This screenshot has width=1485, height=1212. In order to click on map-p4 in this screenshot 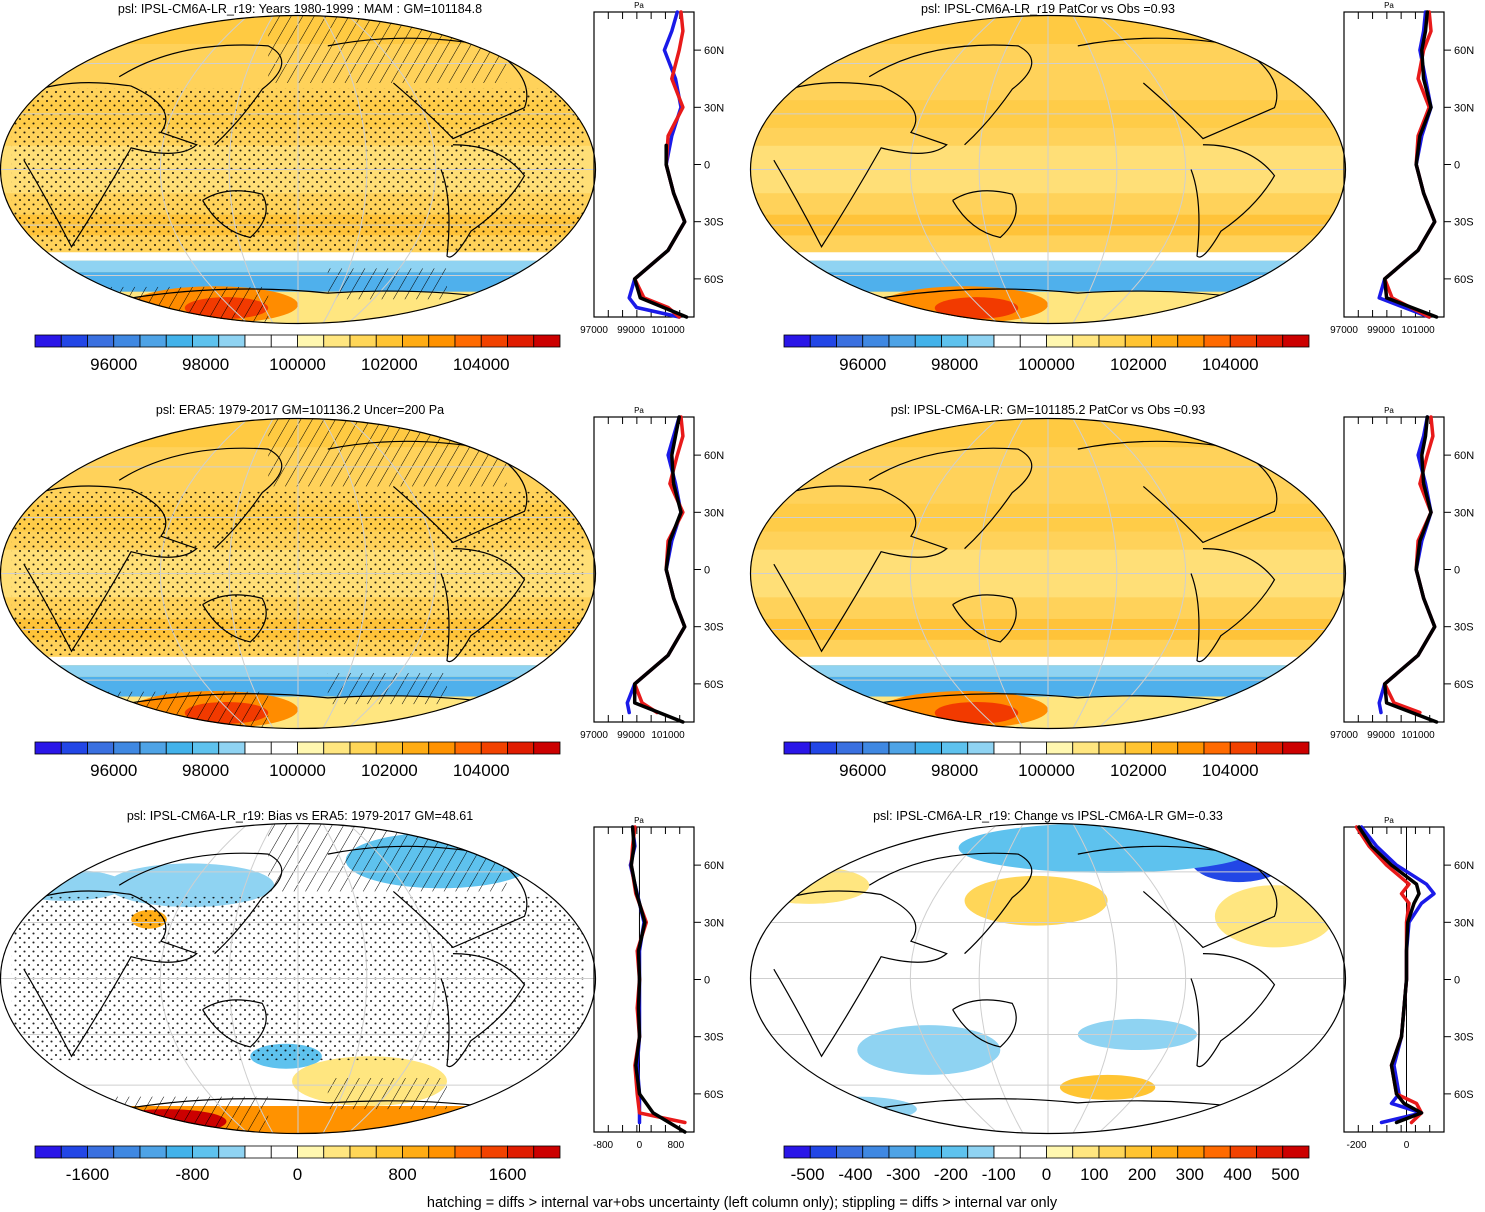, I will do `click(1048, 573)`.